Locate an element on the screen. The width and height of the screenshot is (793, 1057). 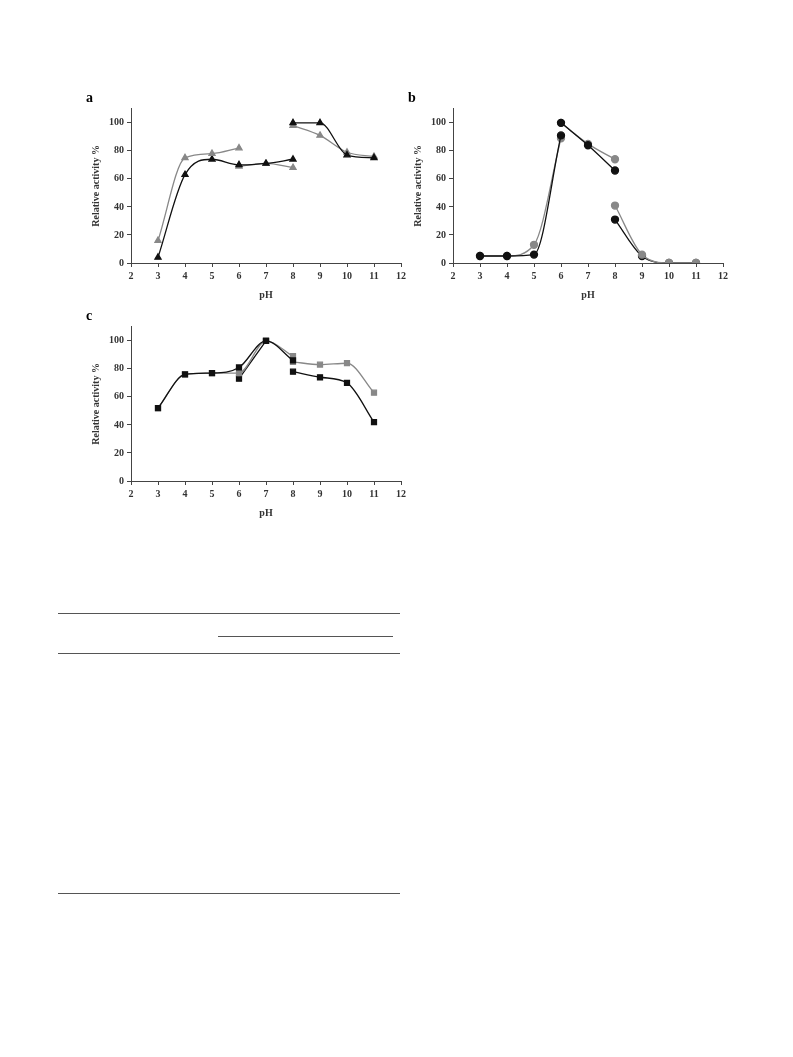
chart-title: b is located at coordinates (412, 98).